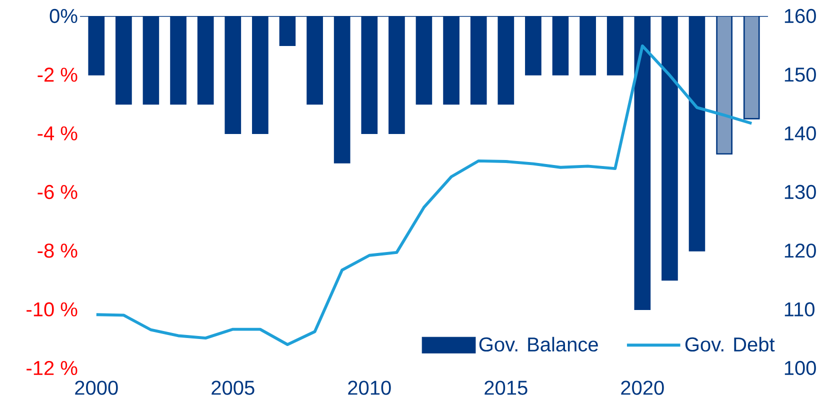  What do you see at coordinates (58, 75) in the screenshot?
I see `y-tick-label: -2 %` at bounding box center [58, 75].